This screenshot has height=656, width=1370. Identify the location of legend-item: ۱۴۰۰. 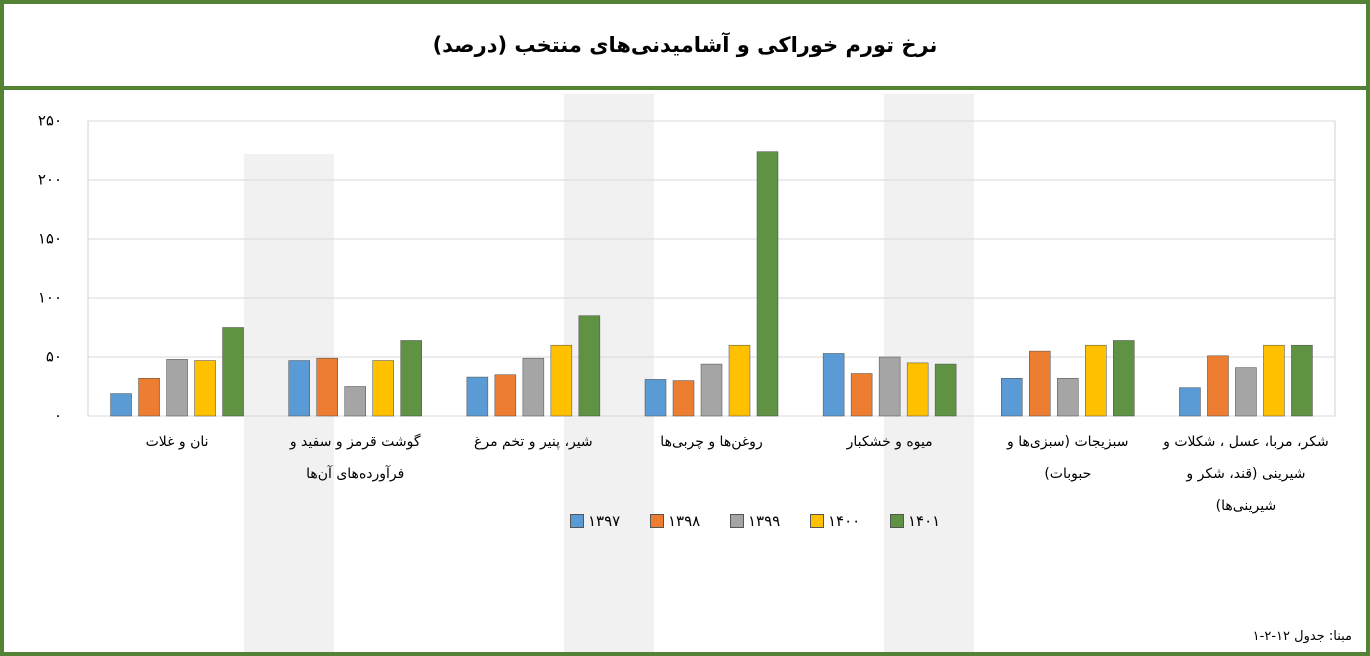
(835, 521).